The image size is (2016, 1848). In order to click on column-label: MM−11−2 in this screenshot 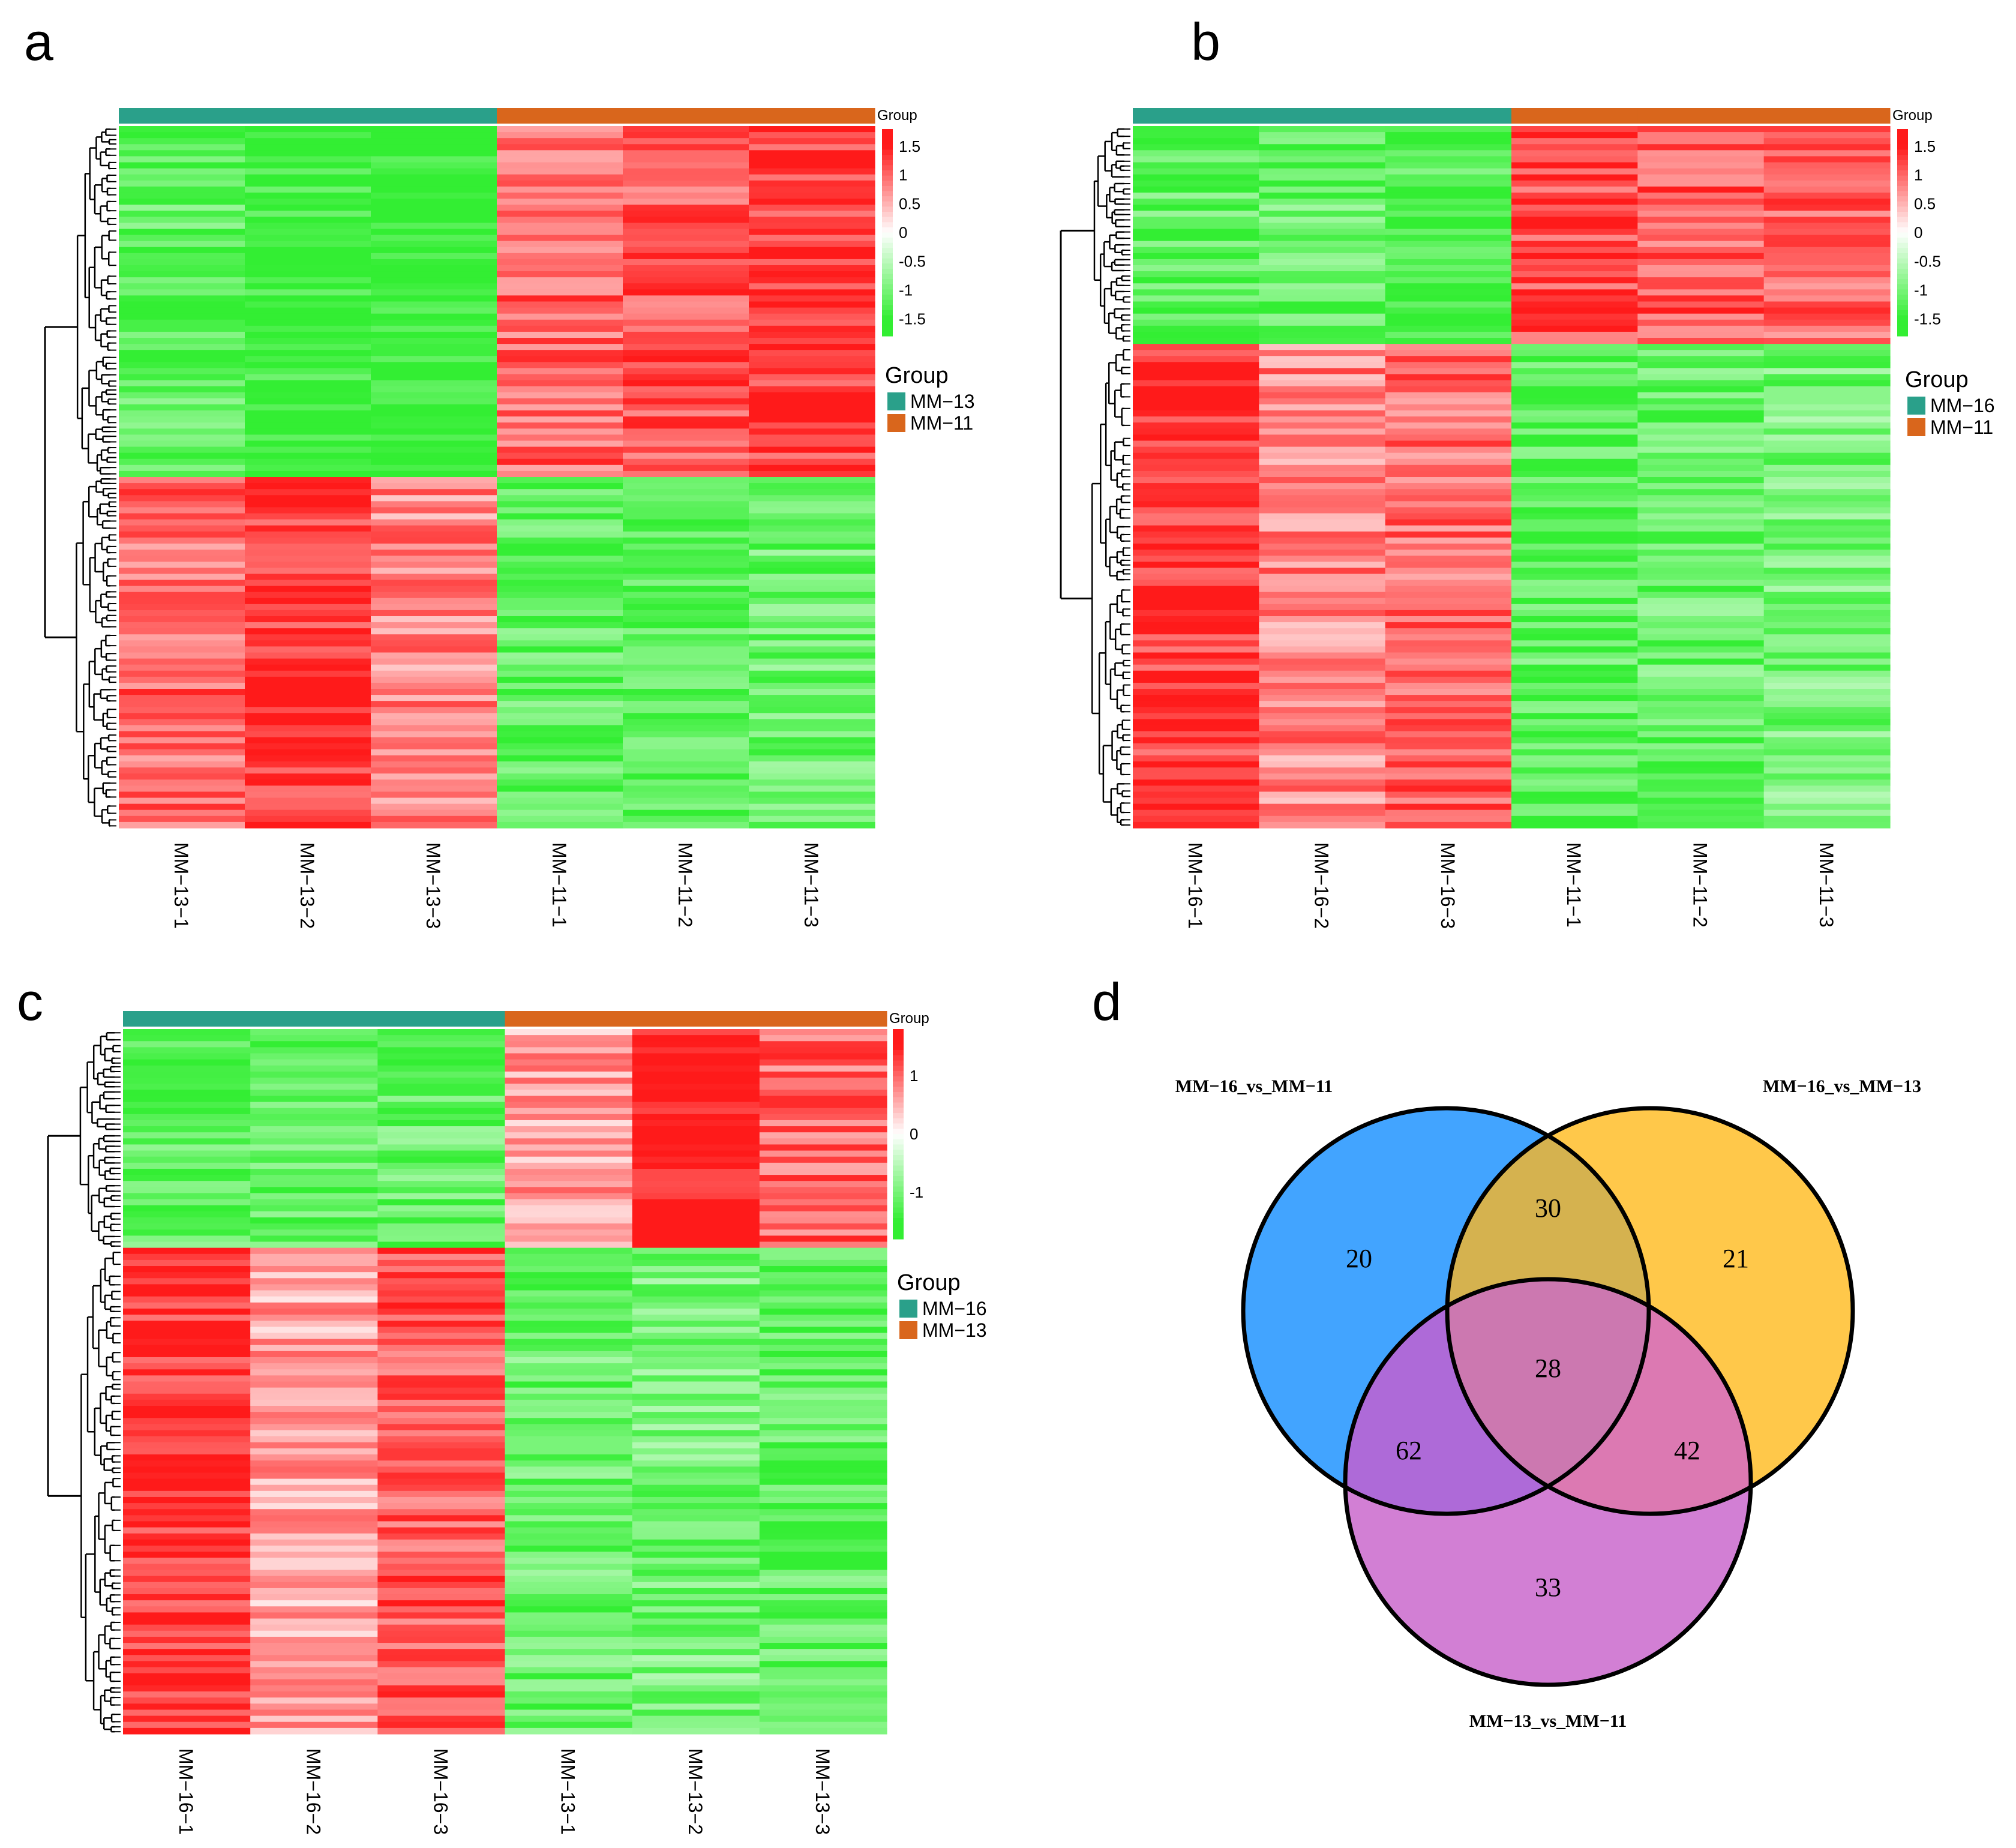, I will do `click(685, 885)`.